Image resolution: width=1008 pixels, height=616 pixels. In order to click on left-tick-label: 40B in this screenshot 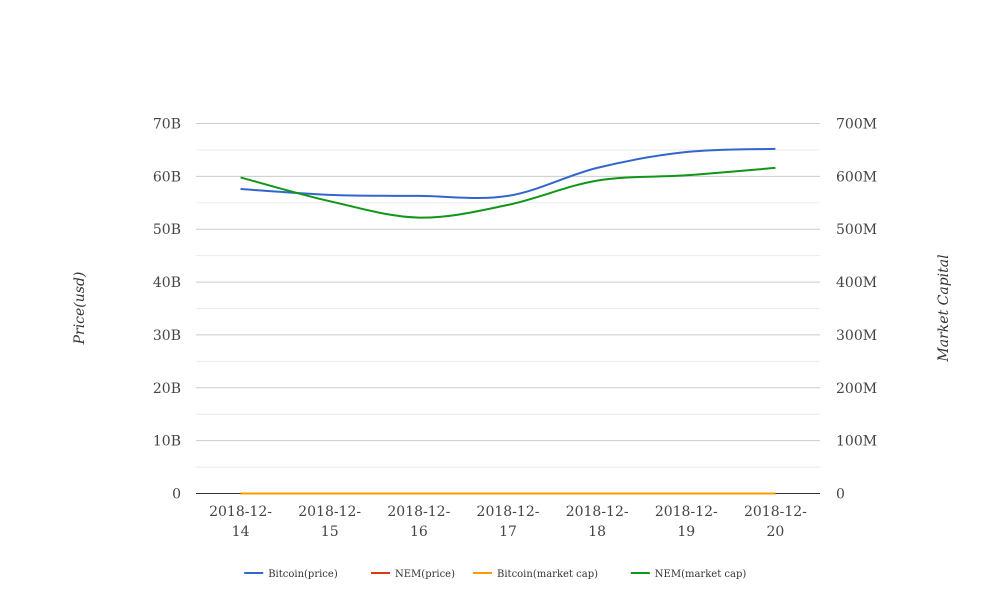, I will do `click(167, 283)`.